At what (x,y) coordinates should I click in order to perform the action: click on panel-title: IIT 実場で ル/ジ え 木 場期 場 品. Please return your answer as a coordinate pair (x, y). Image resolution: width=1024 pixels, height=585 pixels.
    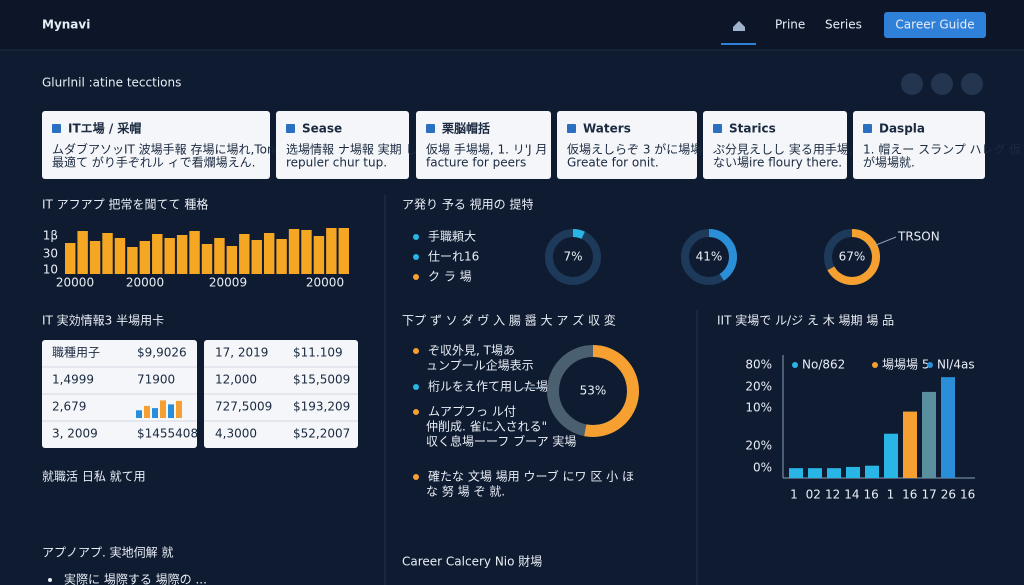
    Looking at the image, I should click on (805, 320).